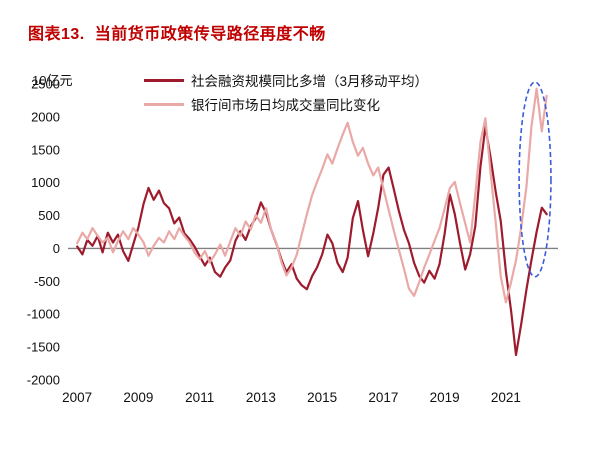 The height and width of the screenshot is (454, 600). I want to click on figure-title: 图表13. 当前货币政策传导路径再度不畅, so click(300, 22).